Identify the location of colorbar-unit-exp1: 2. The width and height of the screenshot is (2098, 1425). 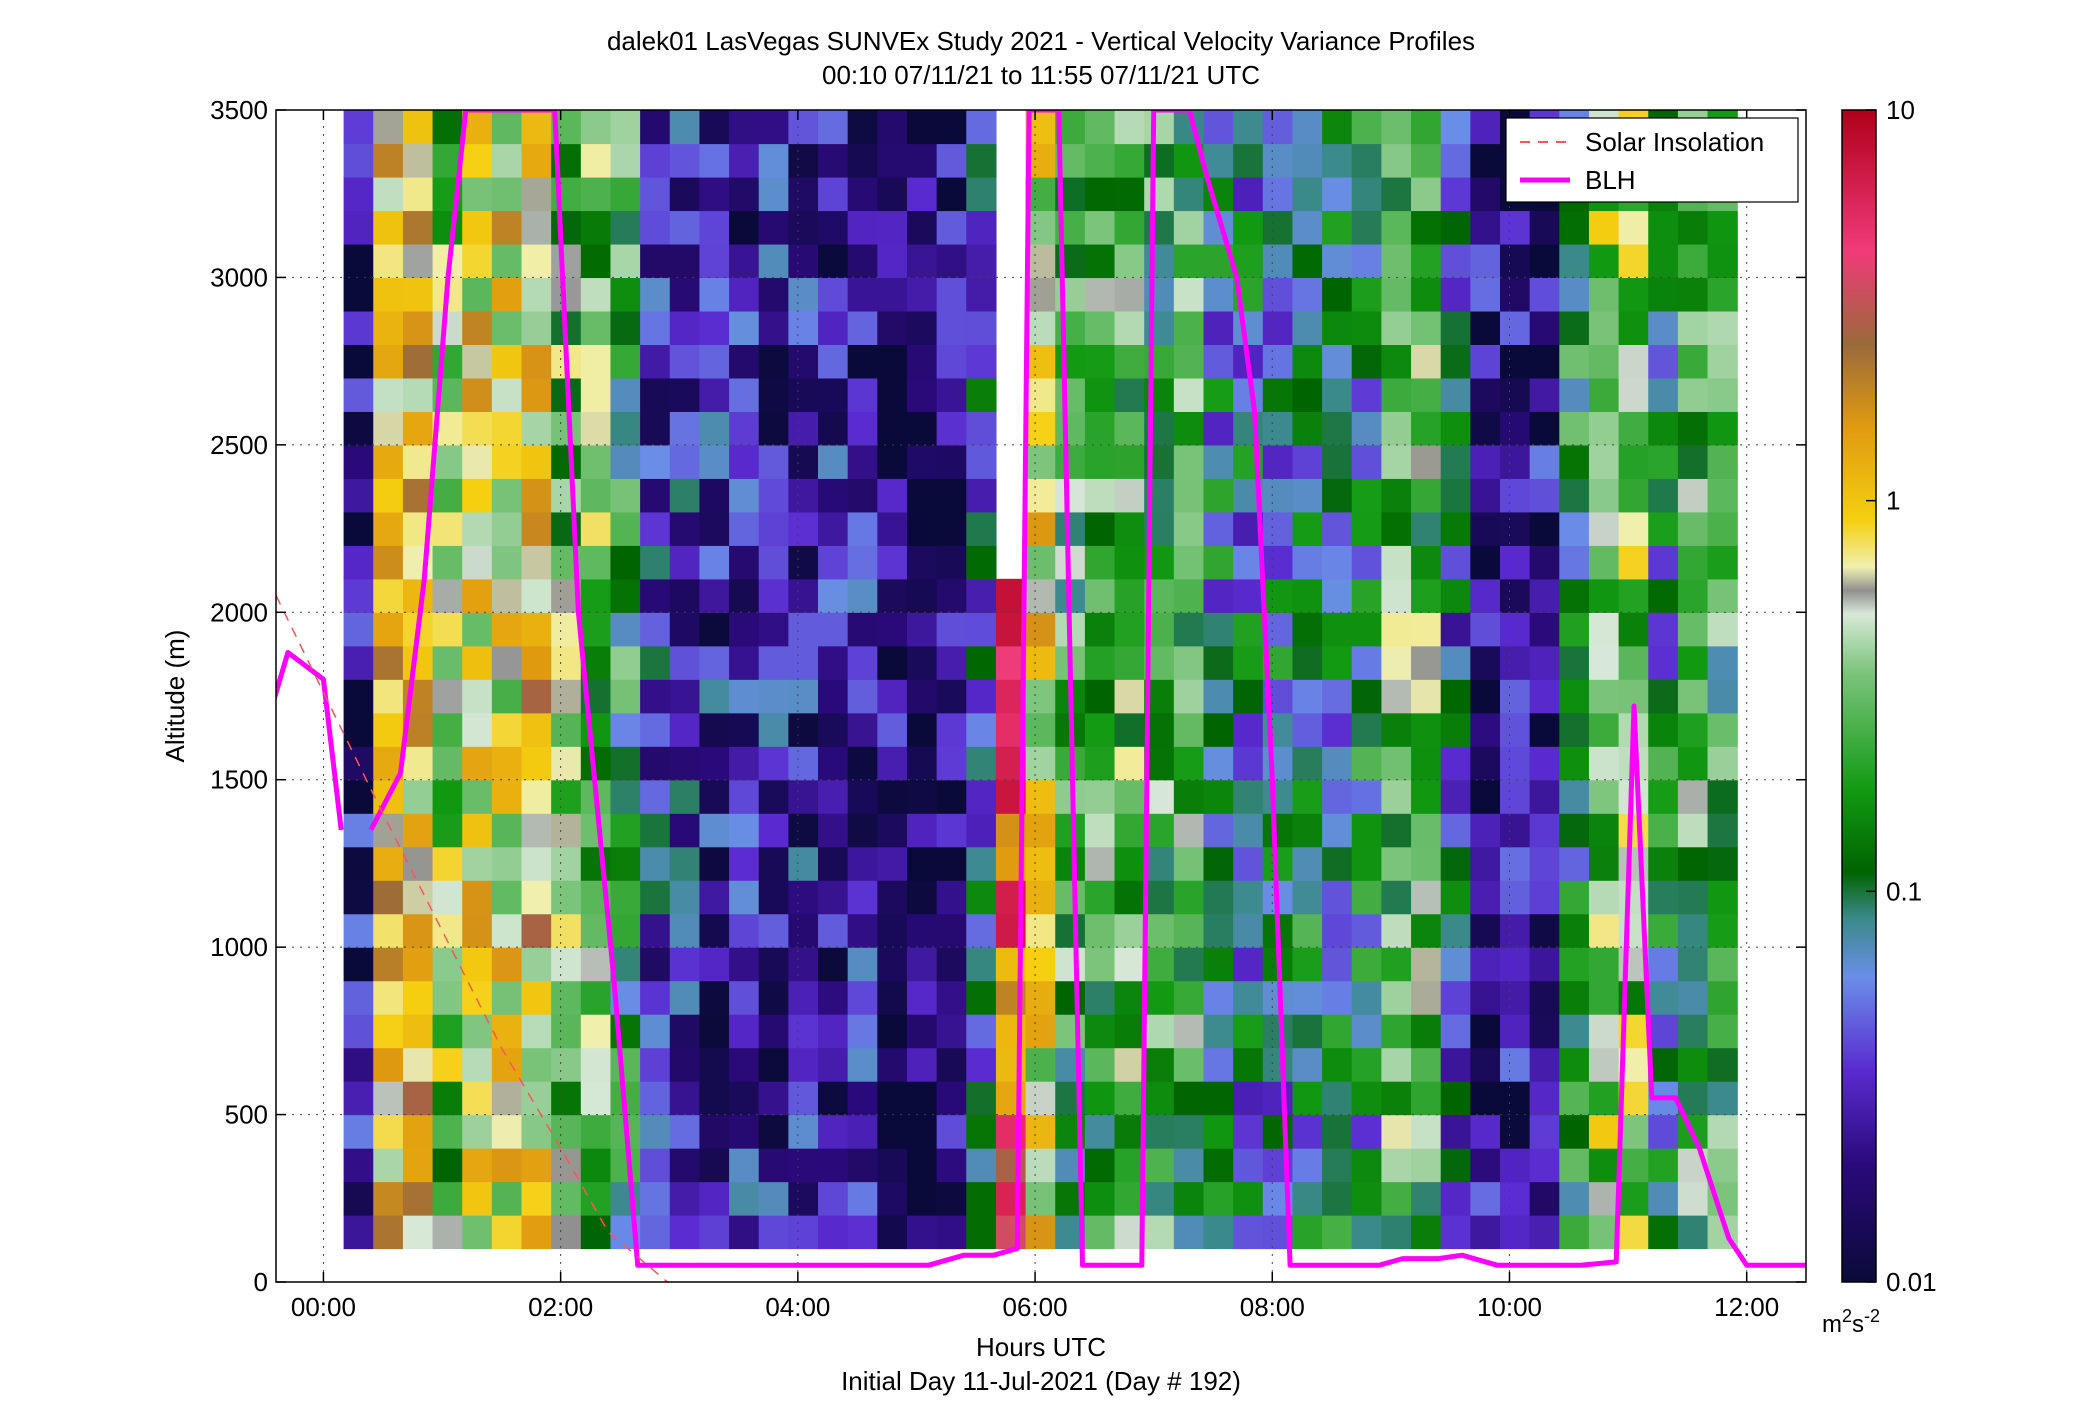
(1847, 1316).